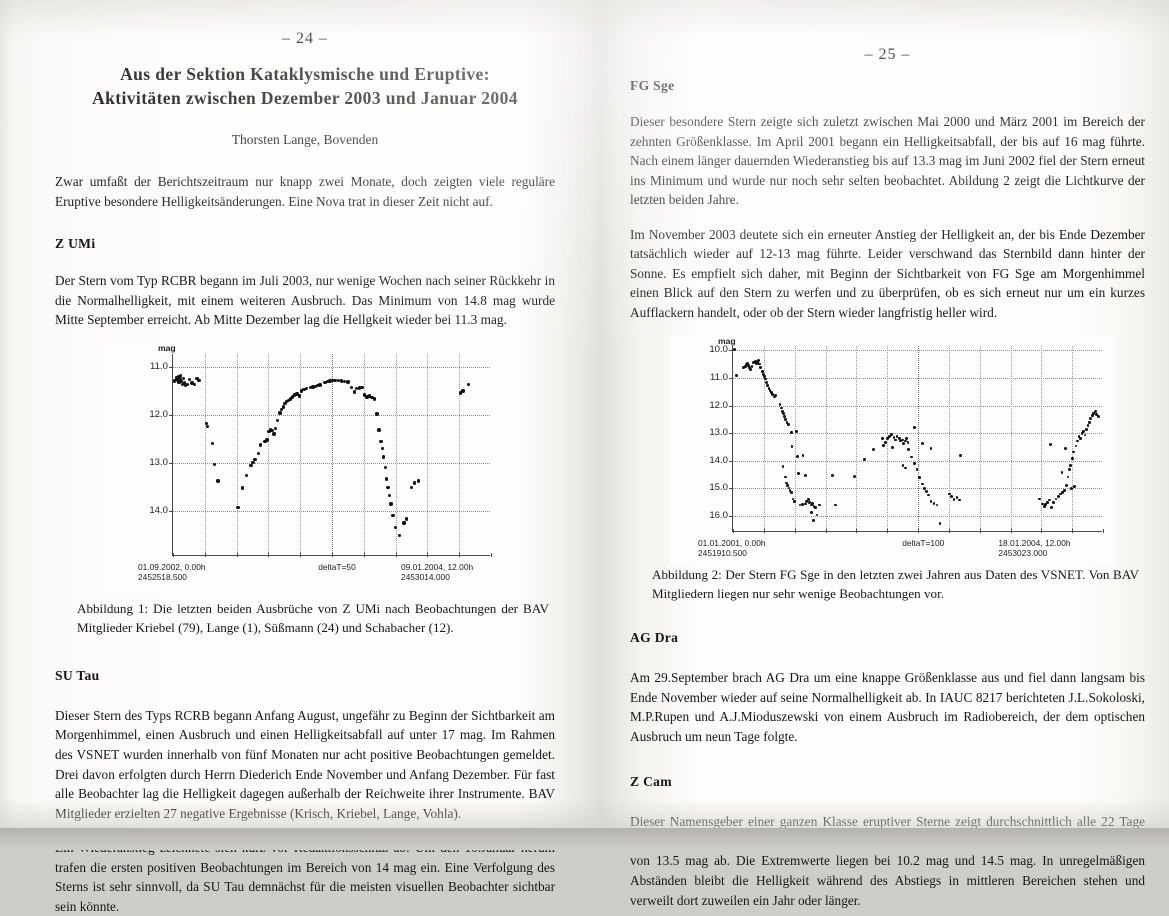  I want to click on chart2-plot-area, so click(917, 439).